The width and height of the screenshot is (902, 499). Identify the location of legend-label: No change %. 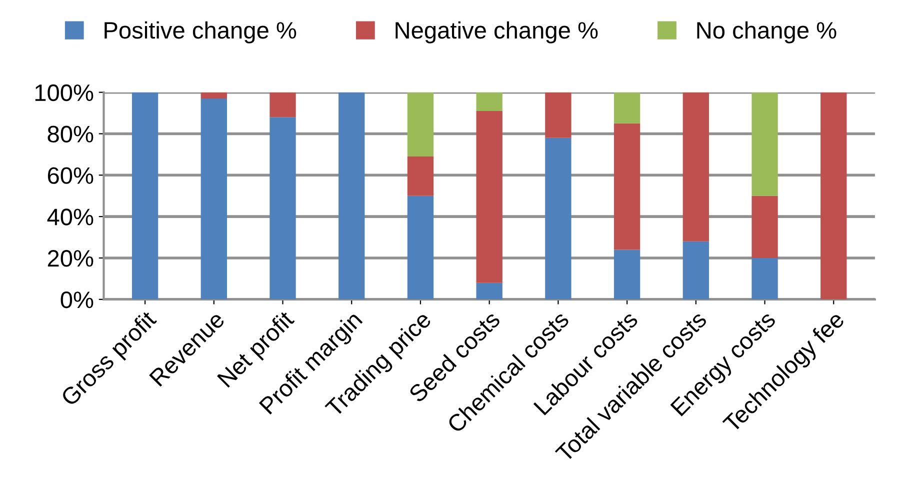
(766, 32).